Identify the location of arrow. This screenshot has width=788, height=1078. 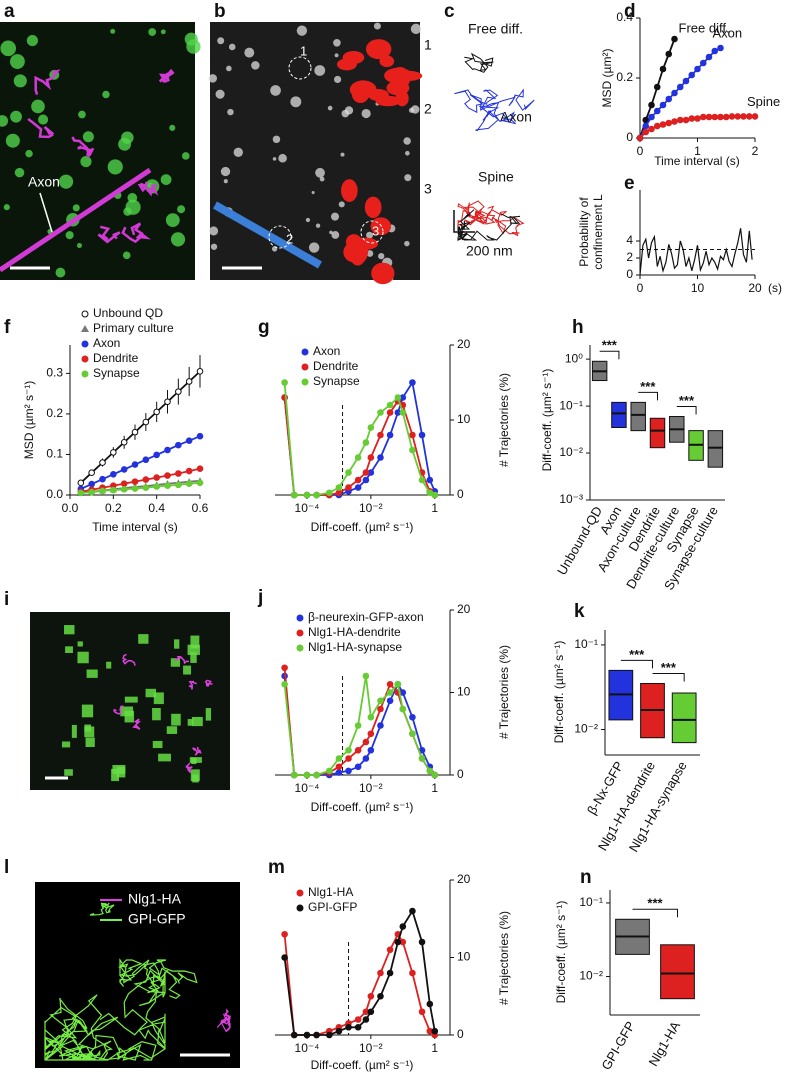
(46, 212).